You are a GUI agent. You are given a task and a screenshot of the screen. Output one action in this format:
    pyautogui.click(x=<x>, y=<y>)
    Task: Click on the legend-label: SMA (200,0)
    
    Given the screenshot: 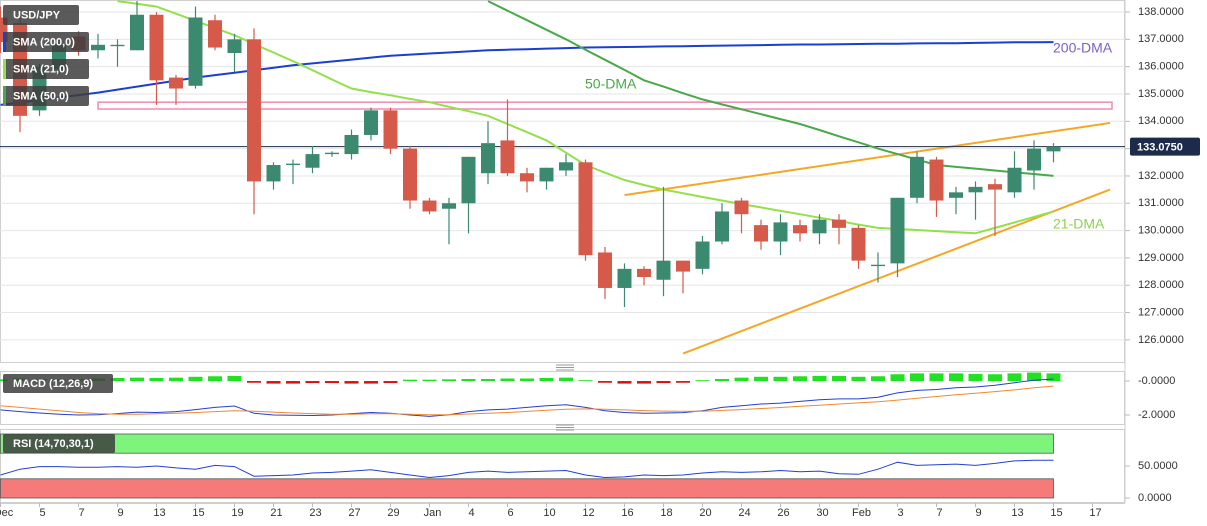 What is the action you would take?
    pyautogui.click(x=44, y=42)
    